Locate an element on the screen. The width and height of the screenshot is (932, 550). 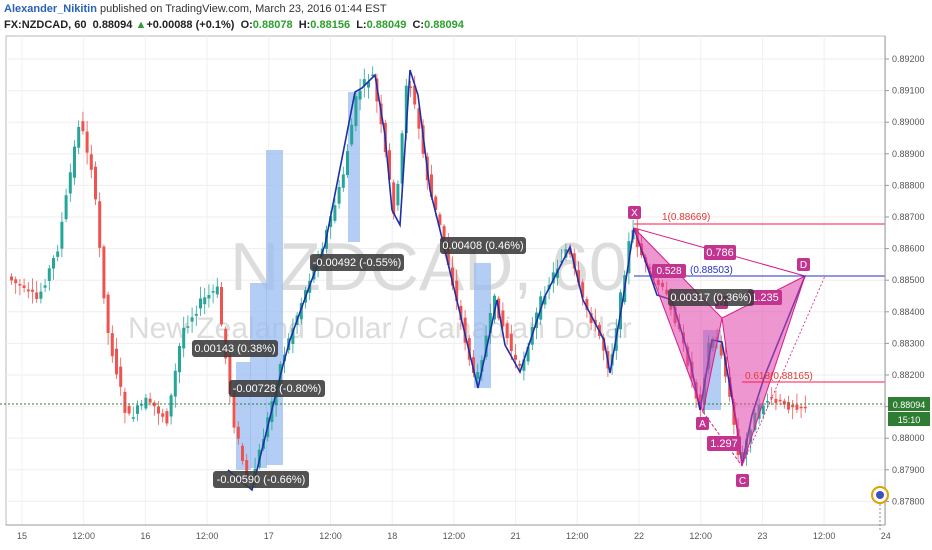
price-tick-label: 0.88600 is located at coordinates (908, 249).